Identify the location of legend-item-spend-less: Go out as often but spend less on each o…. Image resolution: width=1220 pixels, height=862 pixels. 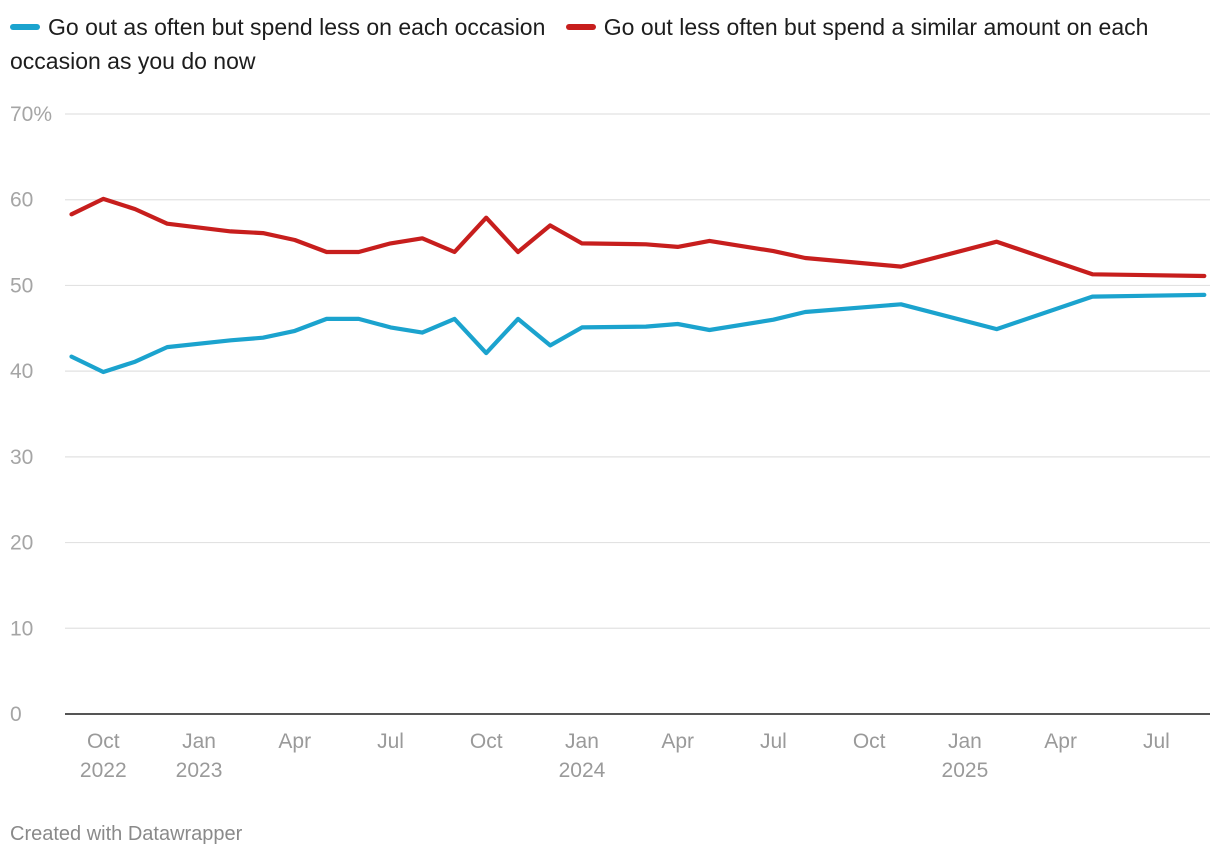
(277, 27).